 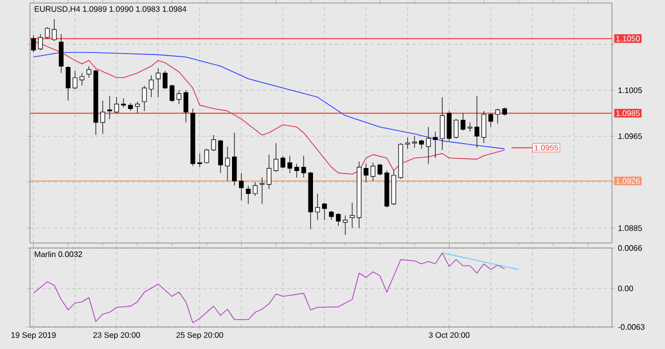 What do you see at coordinates (269, 288) in the screenshot?
I see `line-series` at bounding box center [269, 288].